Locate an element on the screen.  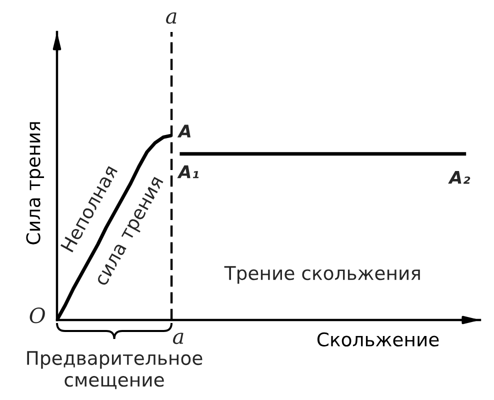
text: O is located at coordinates (37, 316).